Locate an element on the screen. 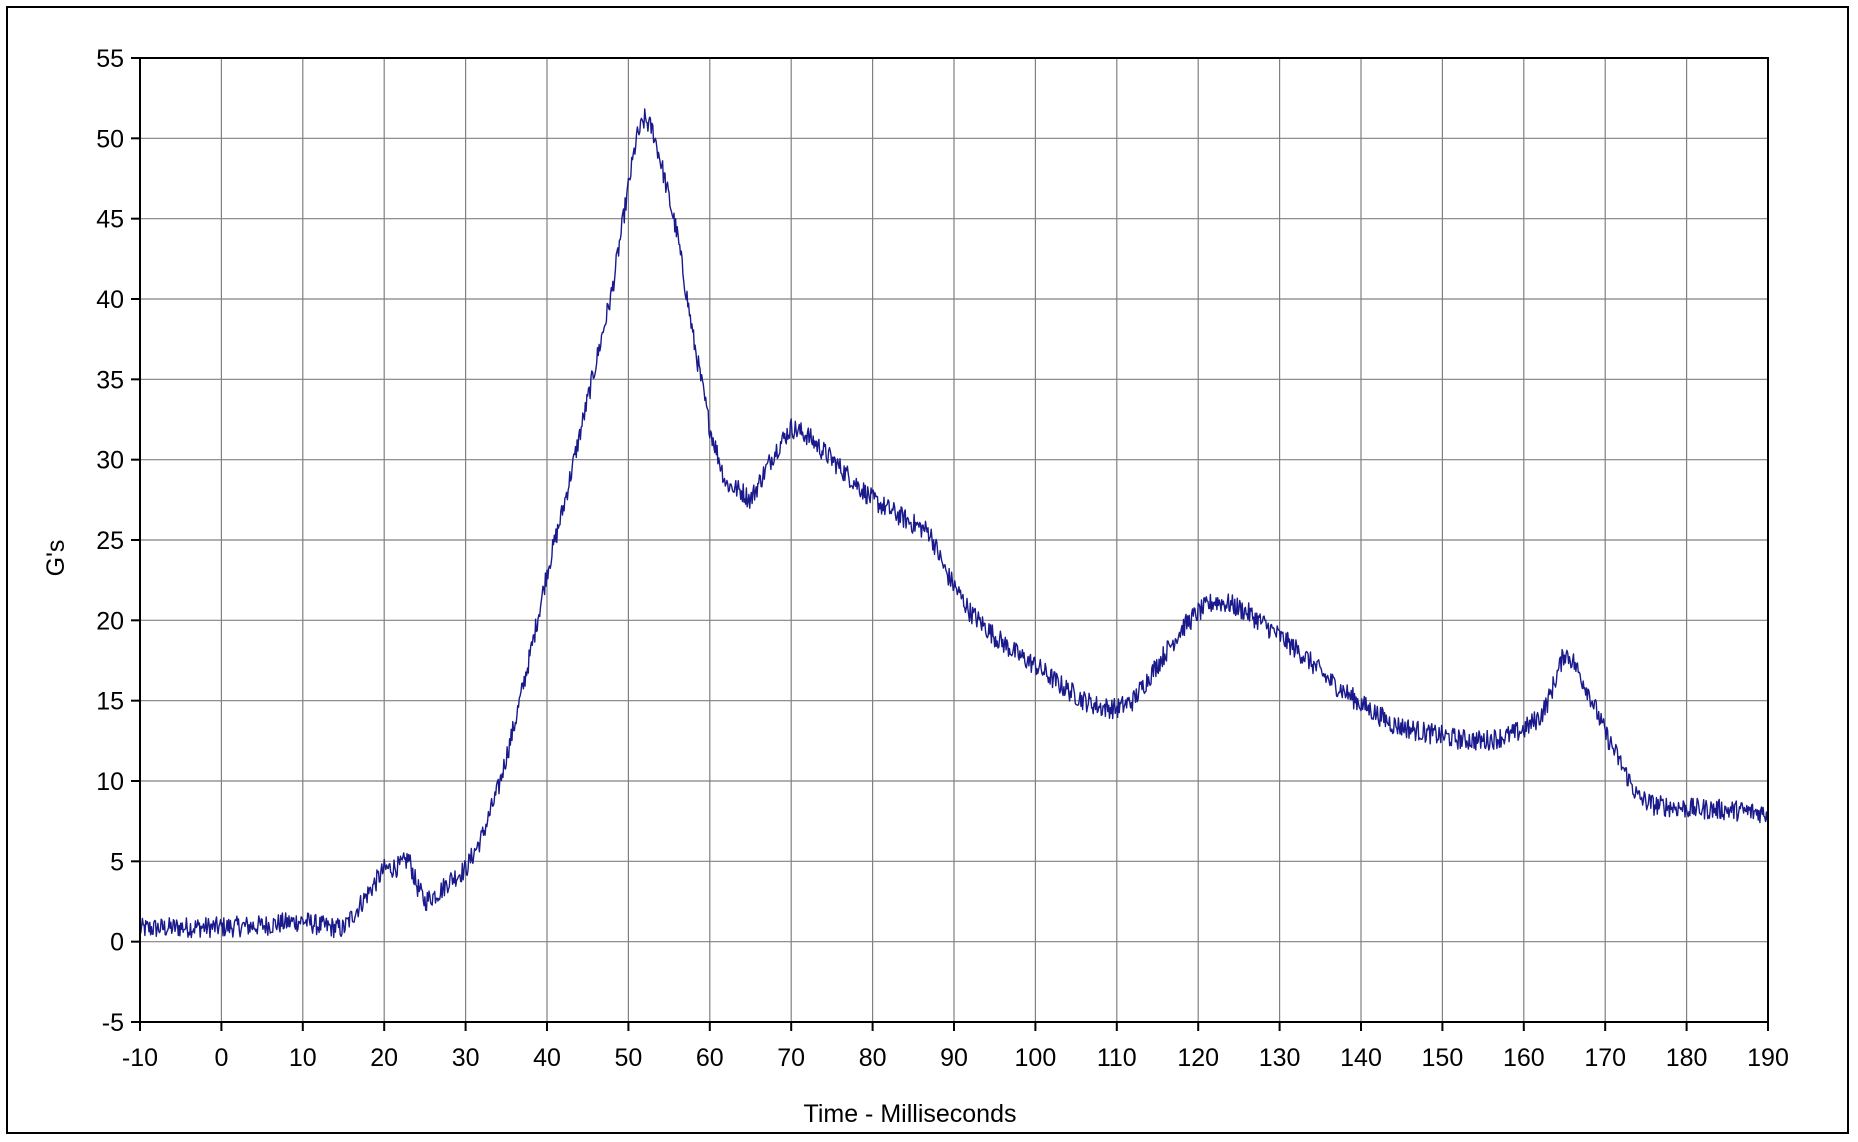  y-tick-label: 40 is located at coordinates (110, 300).